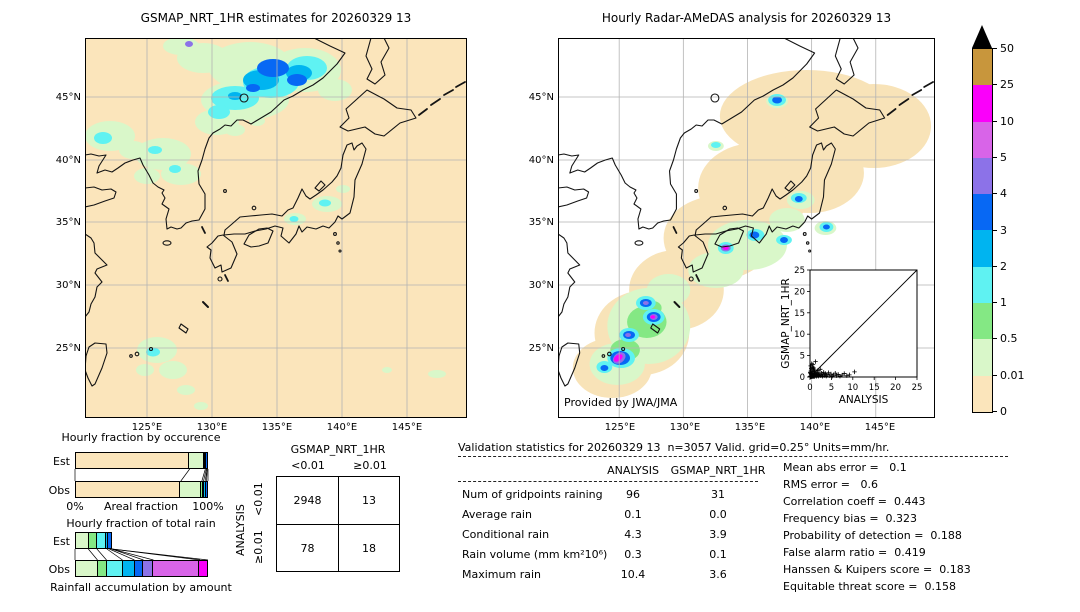  What do you see at coordinates (308, 548) in the screenshot?
I see `contingency-cell: 78` at bounding box center [308, 548].